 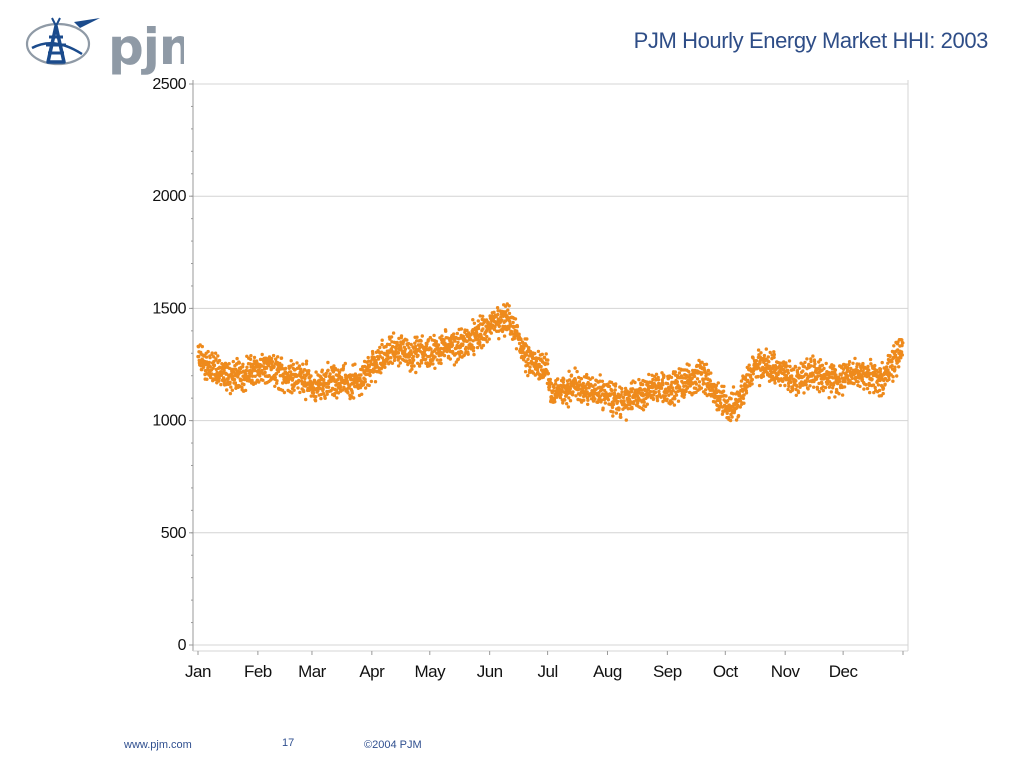 What do you see at coordinates (393, 745) in the screenshot?
I see `footer-copyright: ©2004 PJM` at bounding box center [393, 745].